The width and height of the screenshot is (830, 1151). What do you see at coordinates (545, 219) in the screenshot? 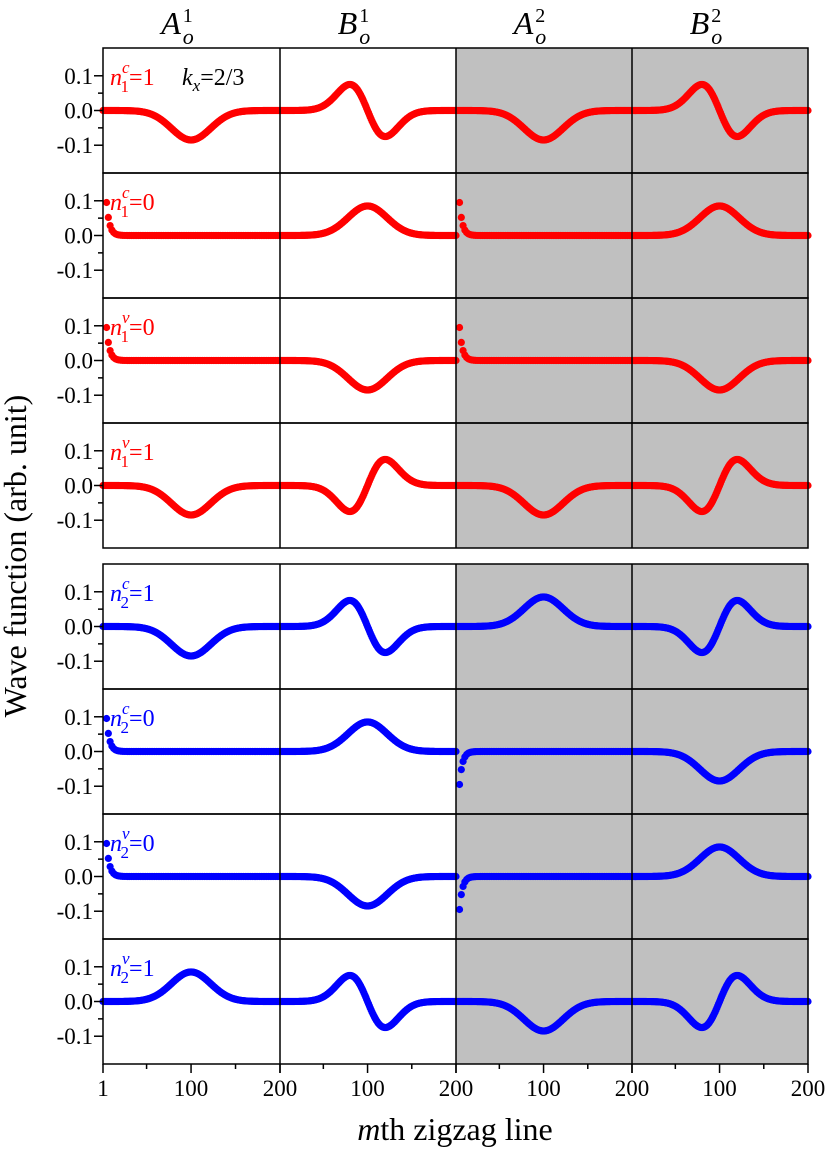
I see `series-g1-row2-col3` at bounding box center [545, 219].